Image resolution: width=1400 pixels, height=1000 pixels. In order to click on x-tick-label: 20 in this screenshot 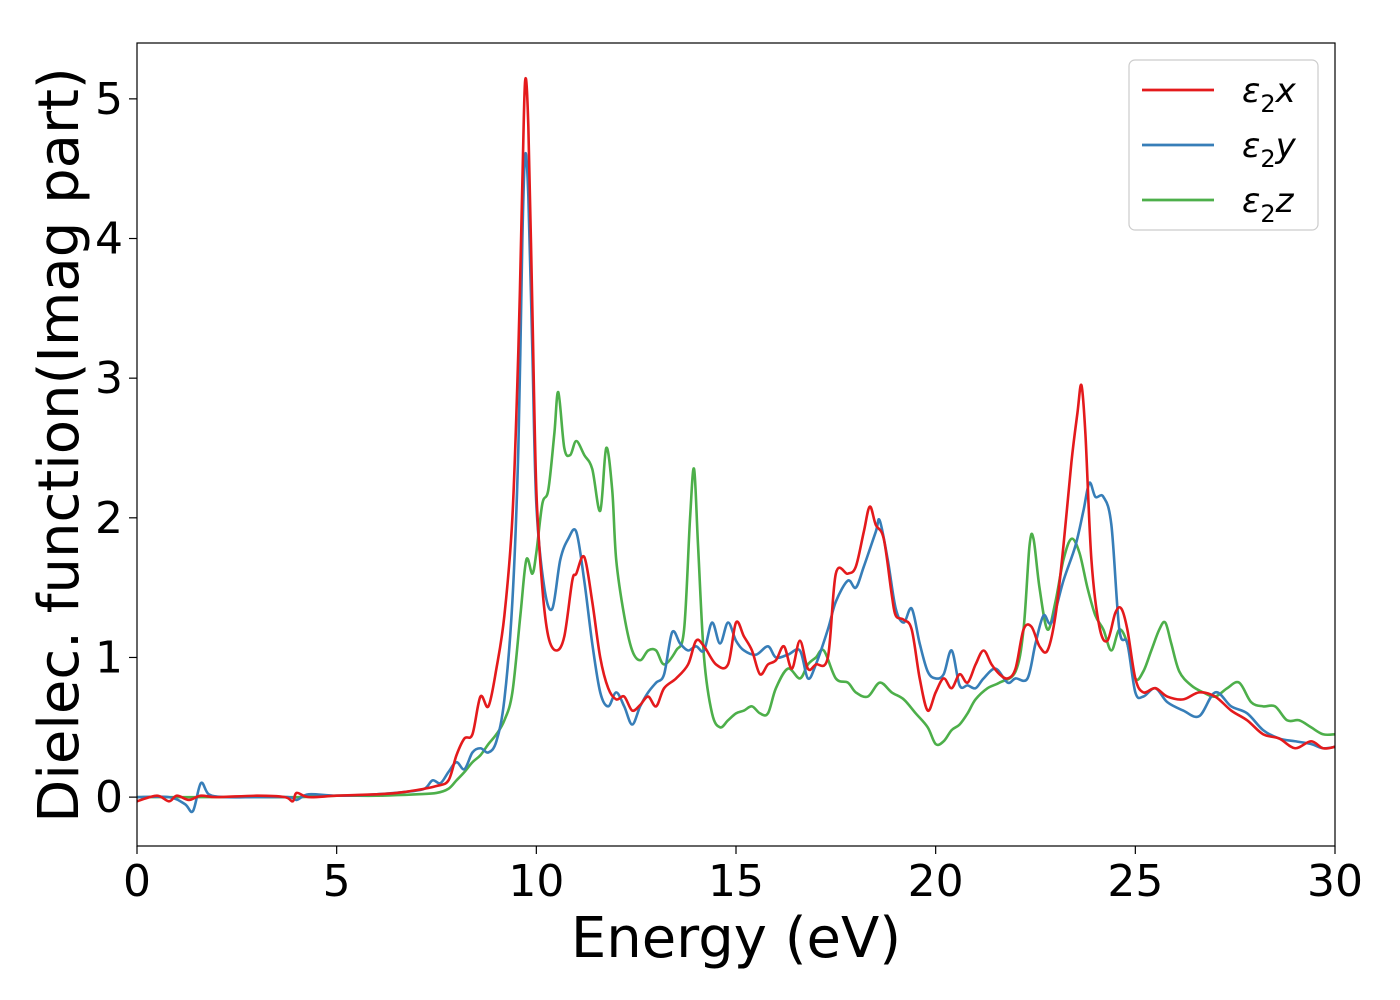, I will do `click(936, 881)`.